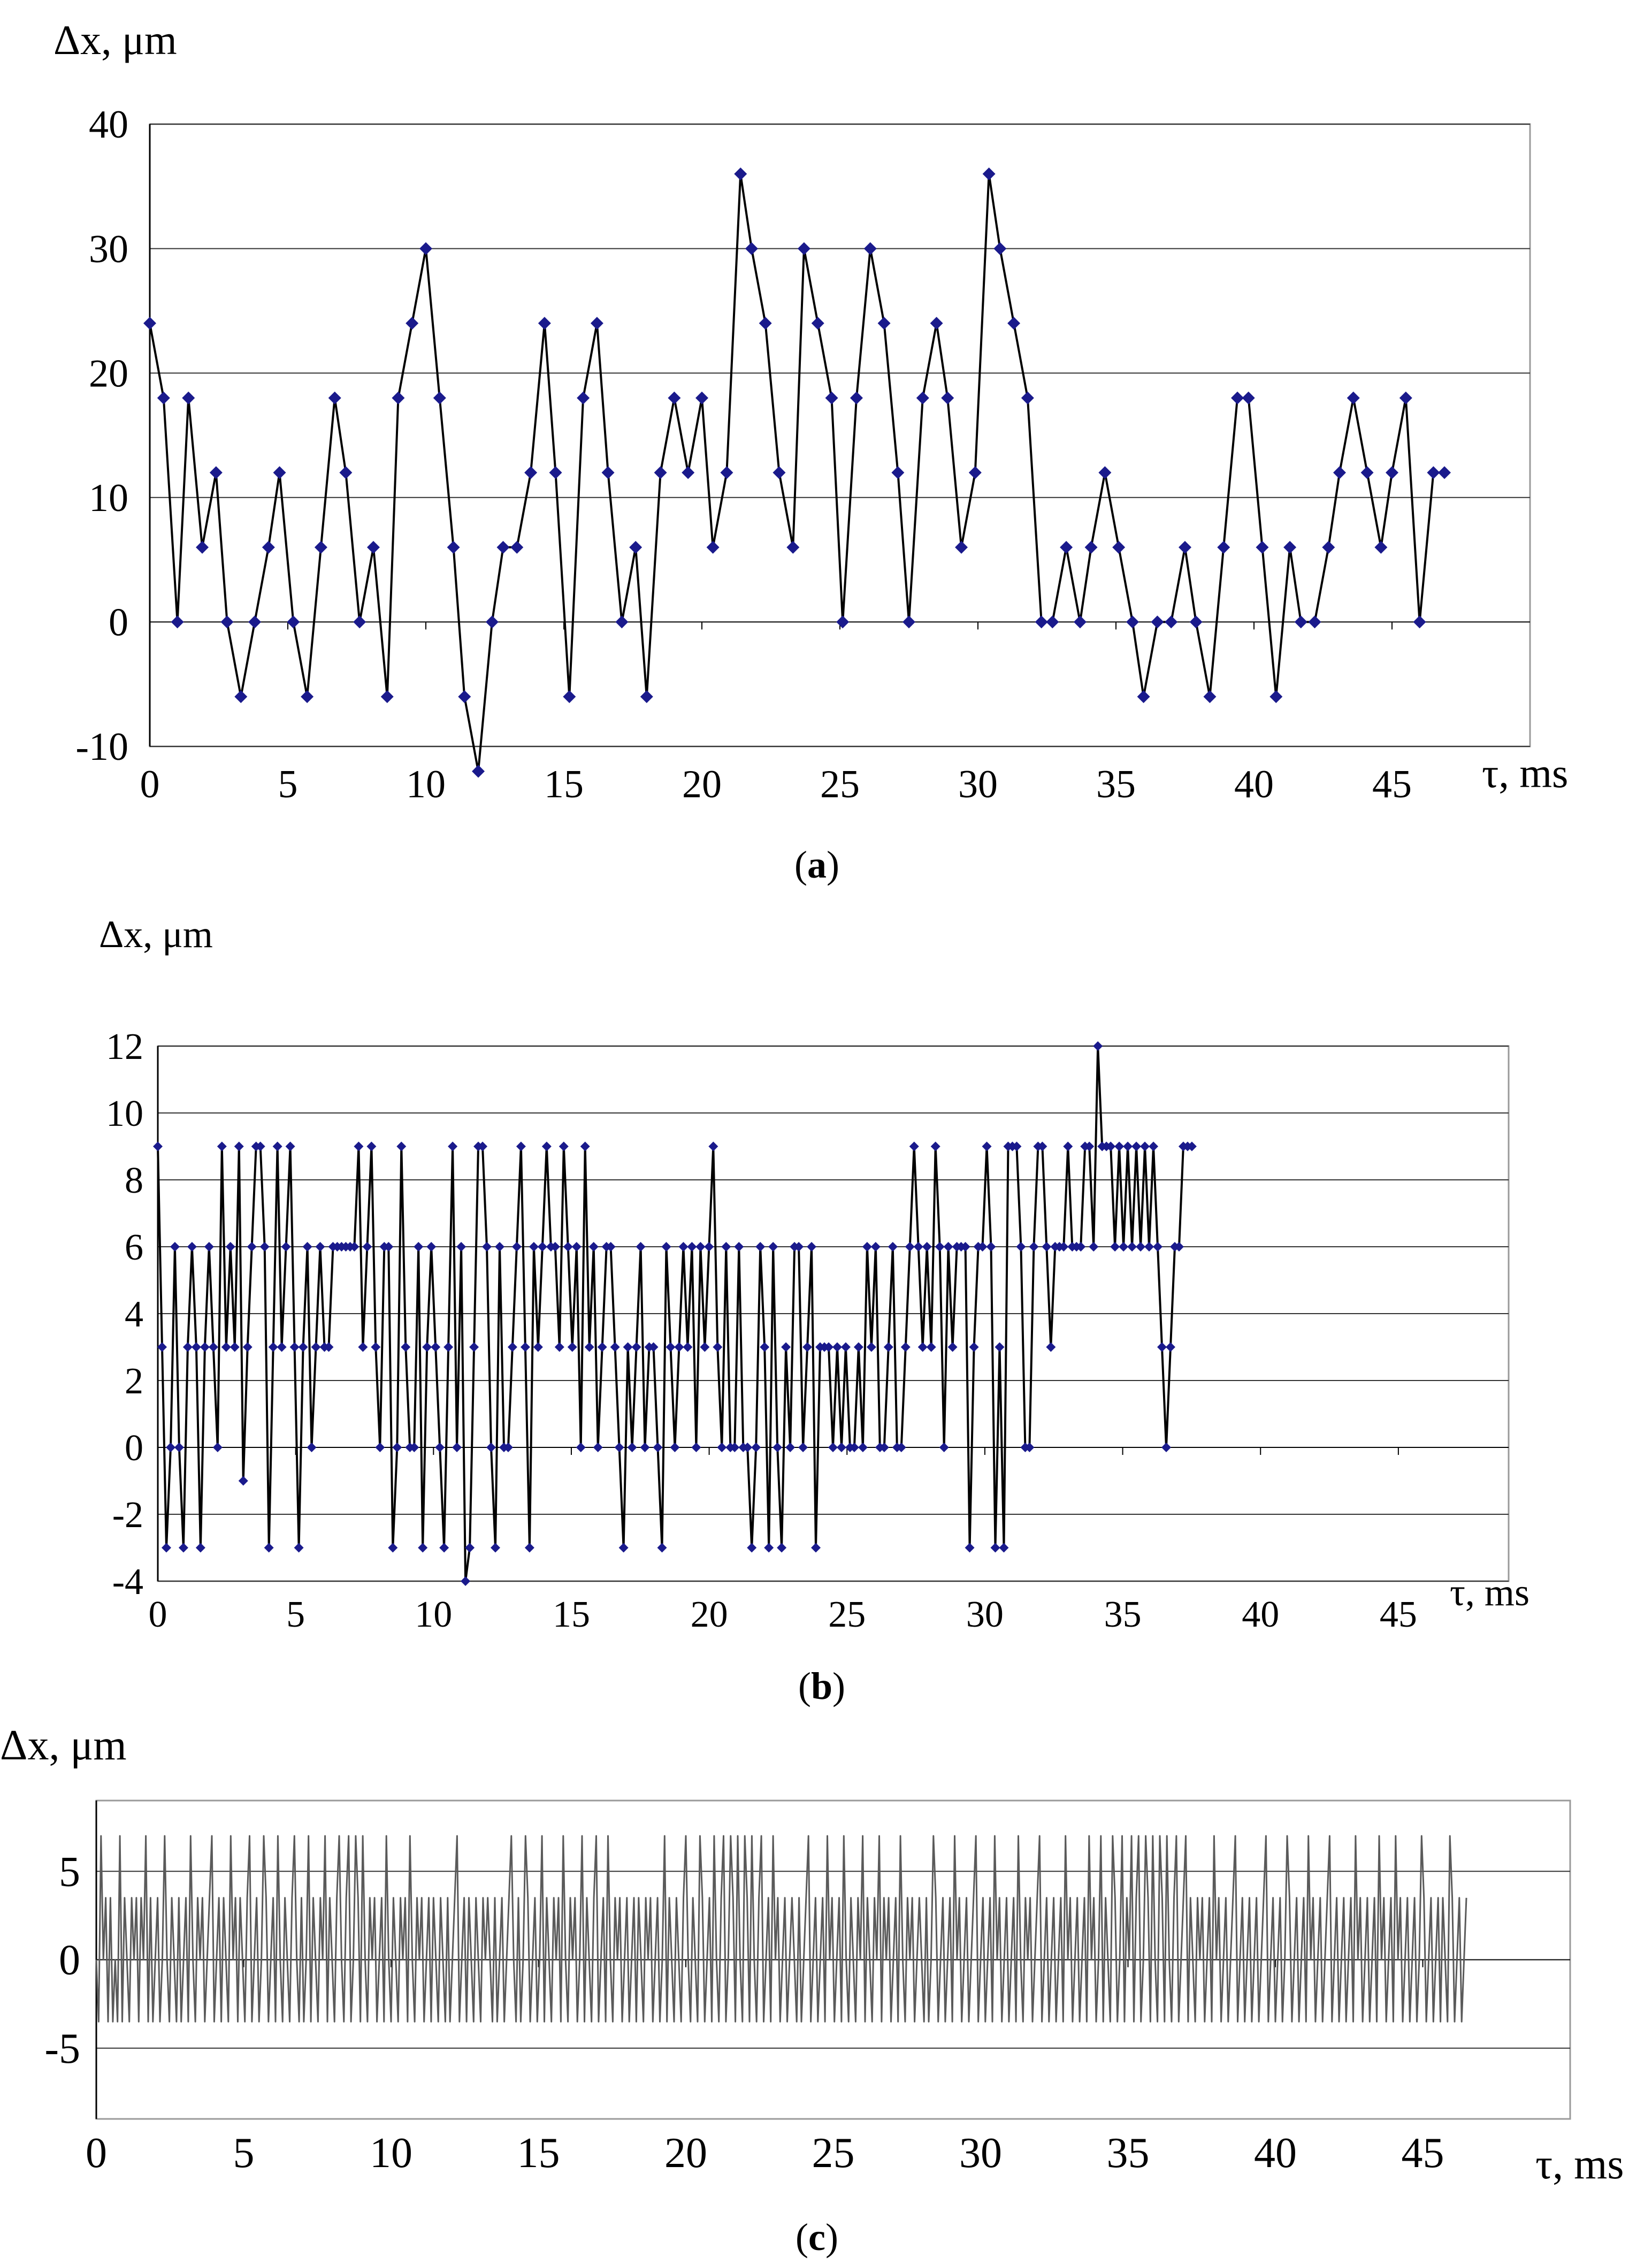  I want to click on y-tick-label-a: 20, so click(108, 373).